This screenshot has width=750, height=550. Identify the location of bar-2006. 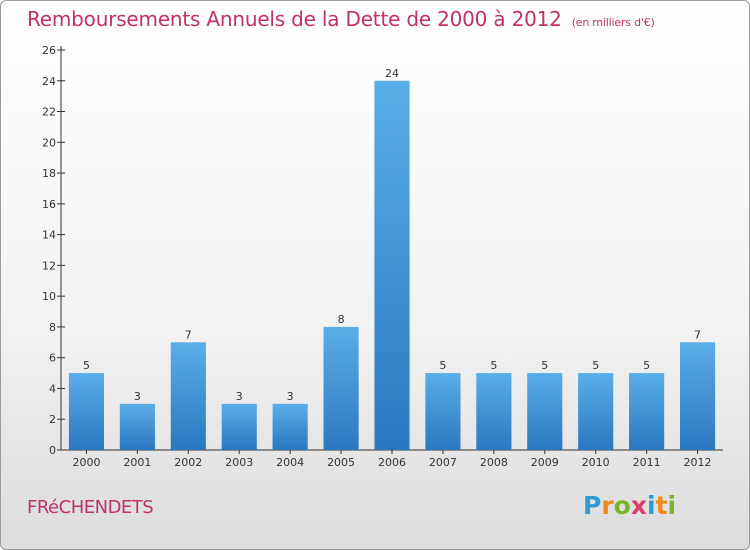
(392, 265).